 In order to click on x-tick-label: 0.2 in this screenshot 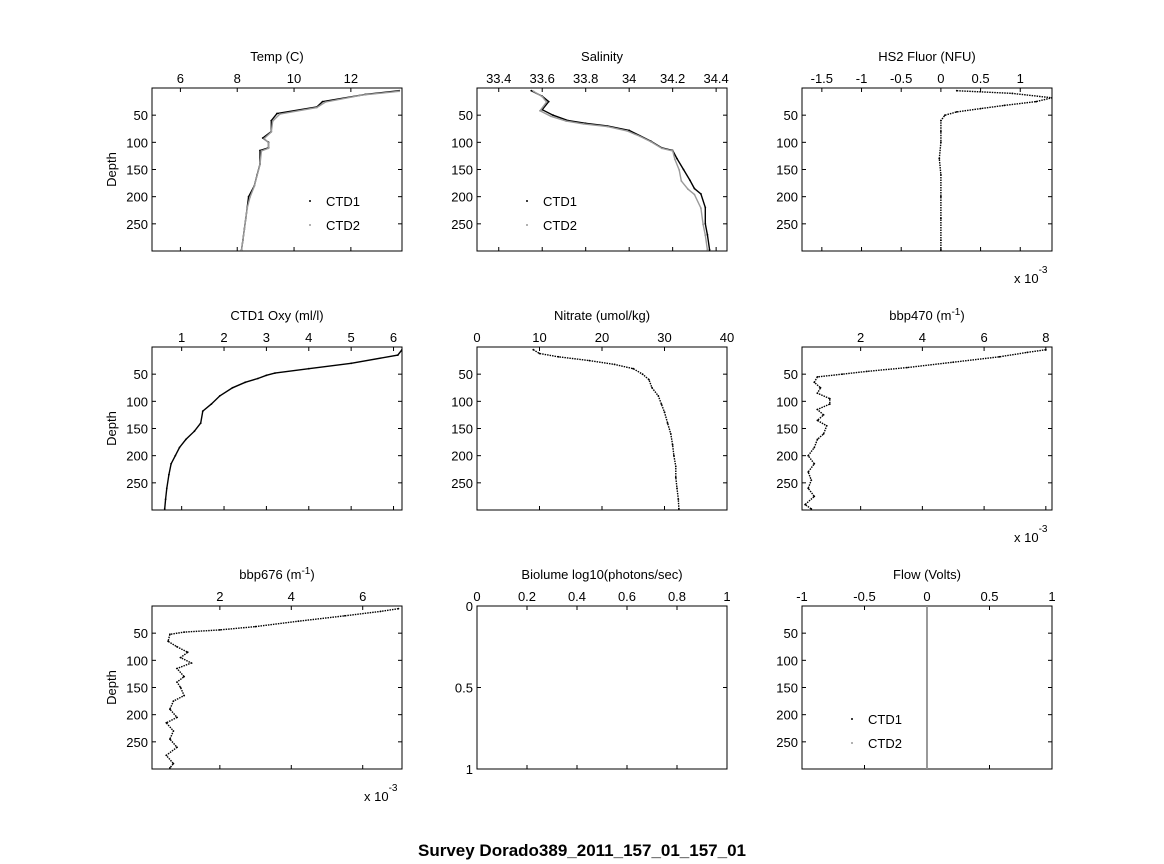, I will do `click(527, 596)`.